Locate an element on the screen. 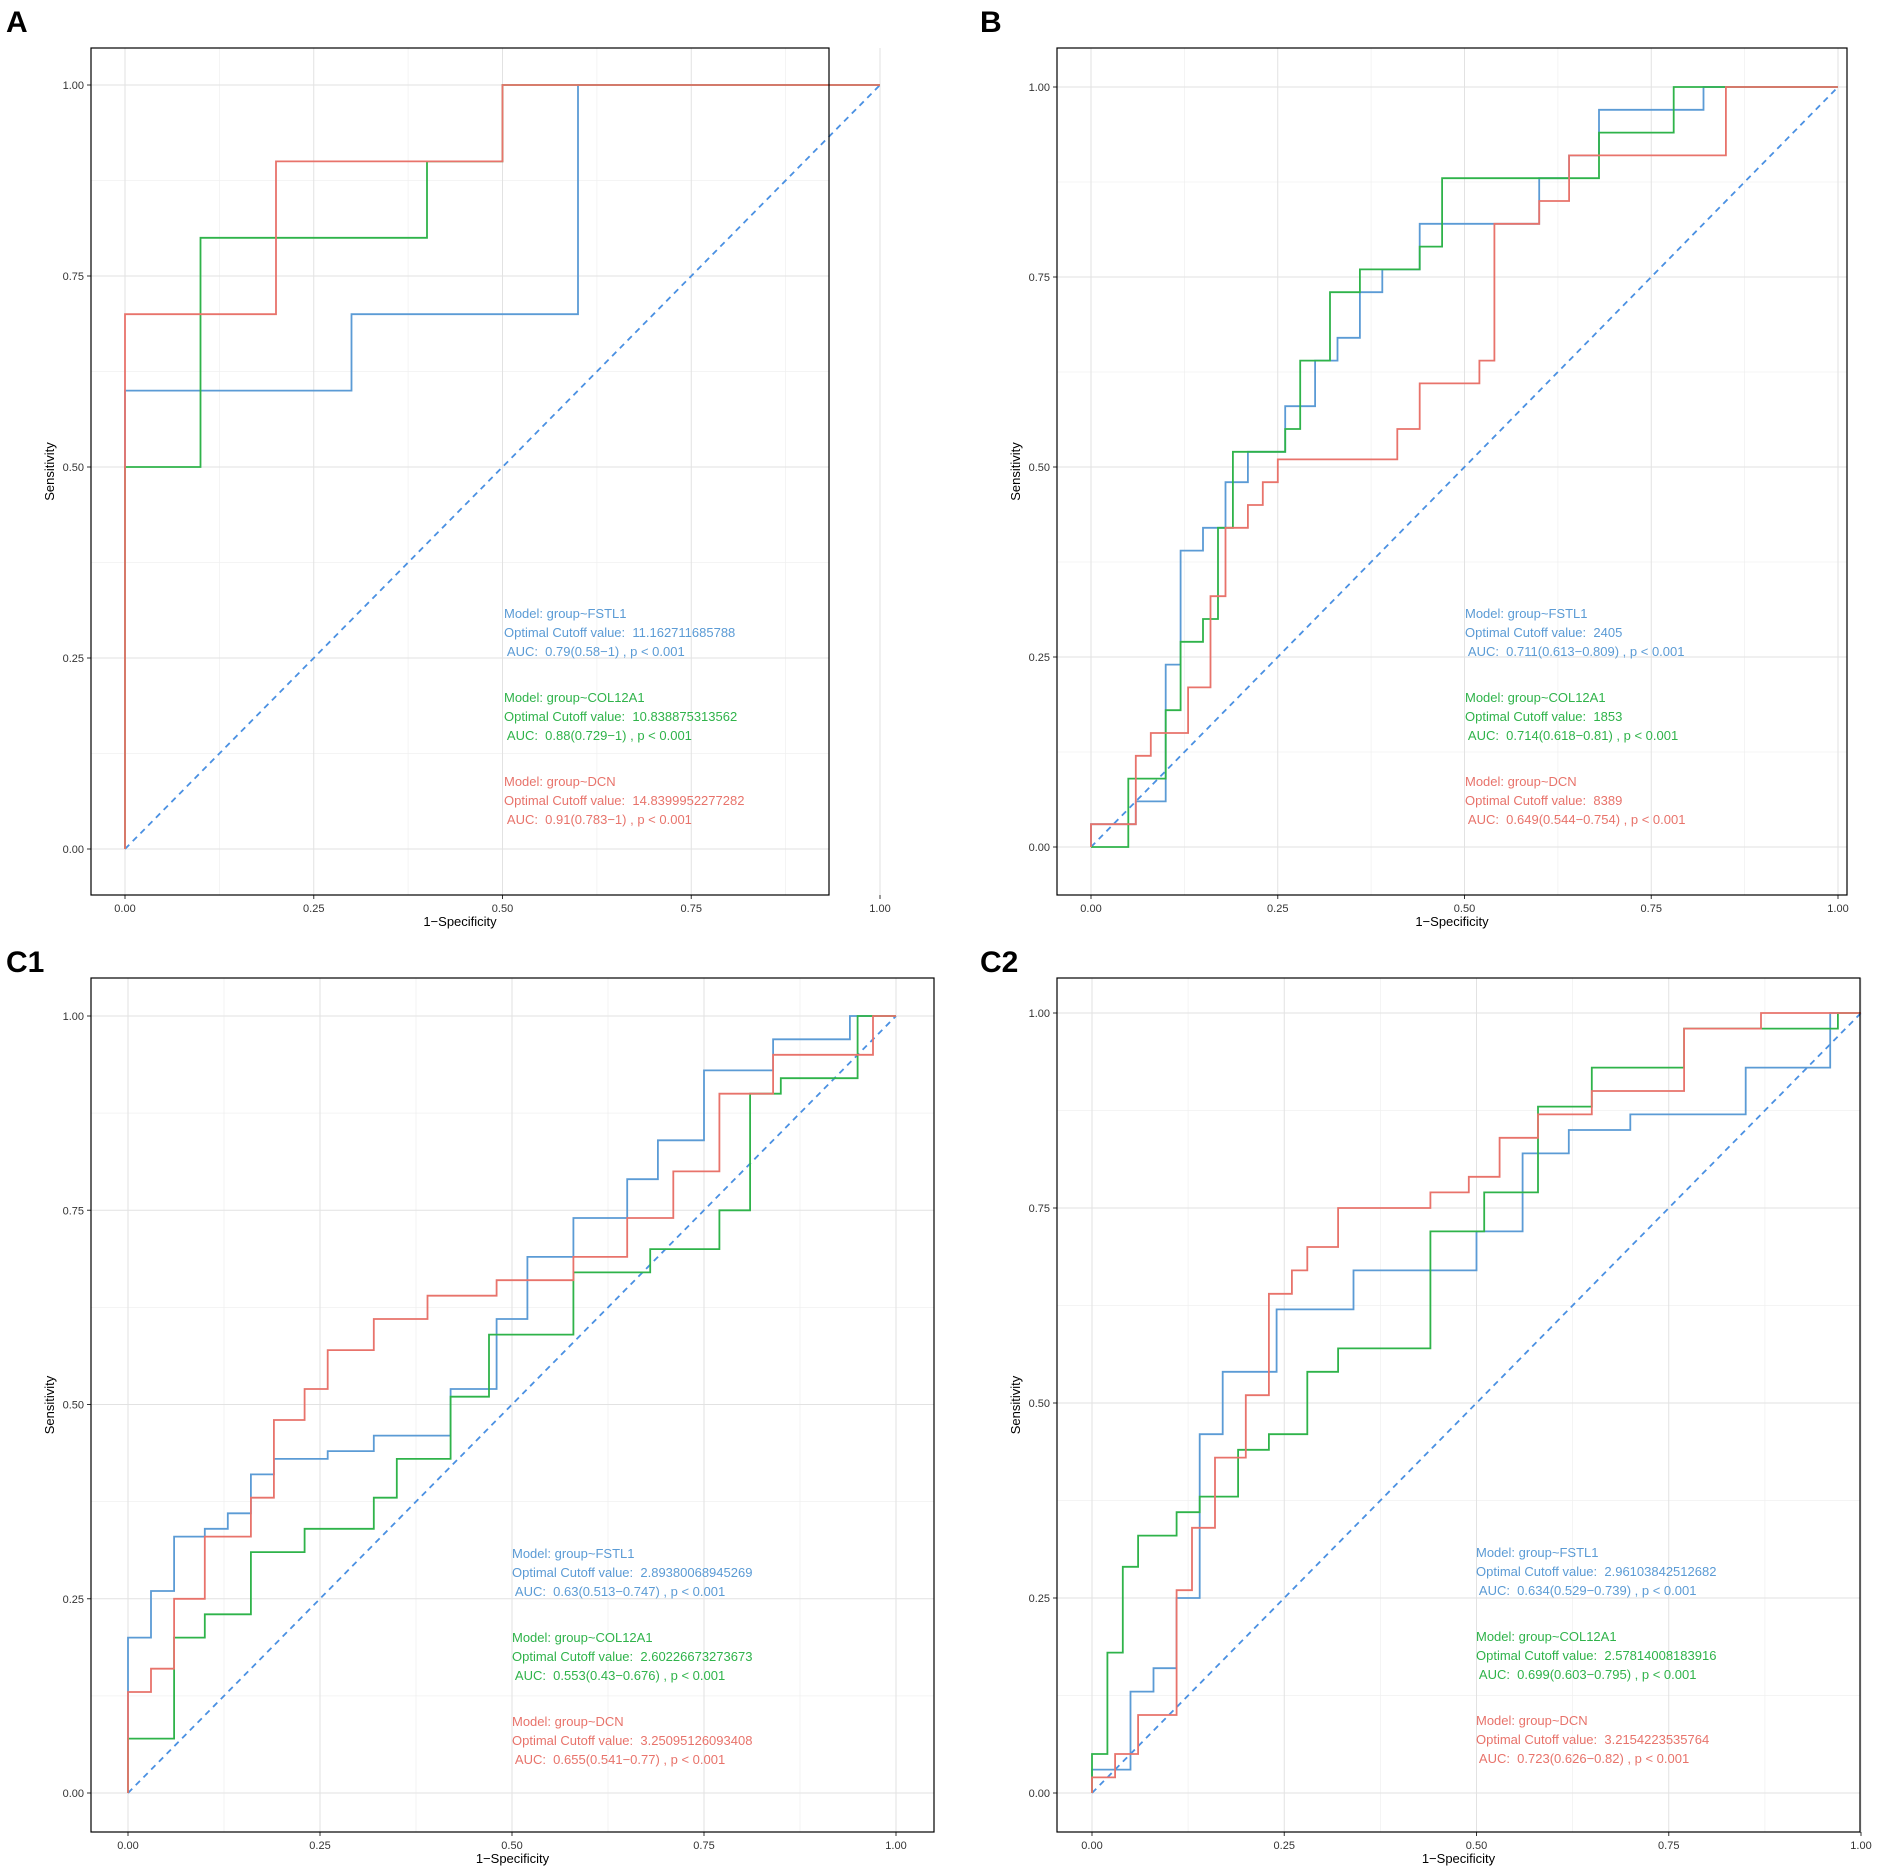 The image size is (1902, 1866). annotation-col12a1-auc: AUC: 0.714(0.618−0.81) , p < 0.001 is located at coordinates (1571, 735).